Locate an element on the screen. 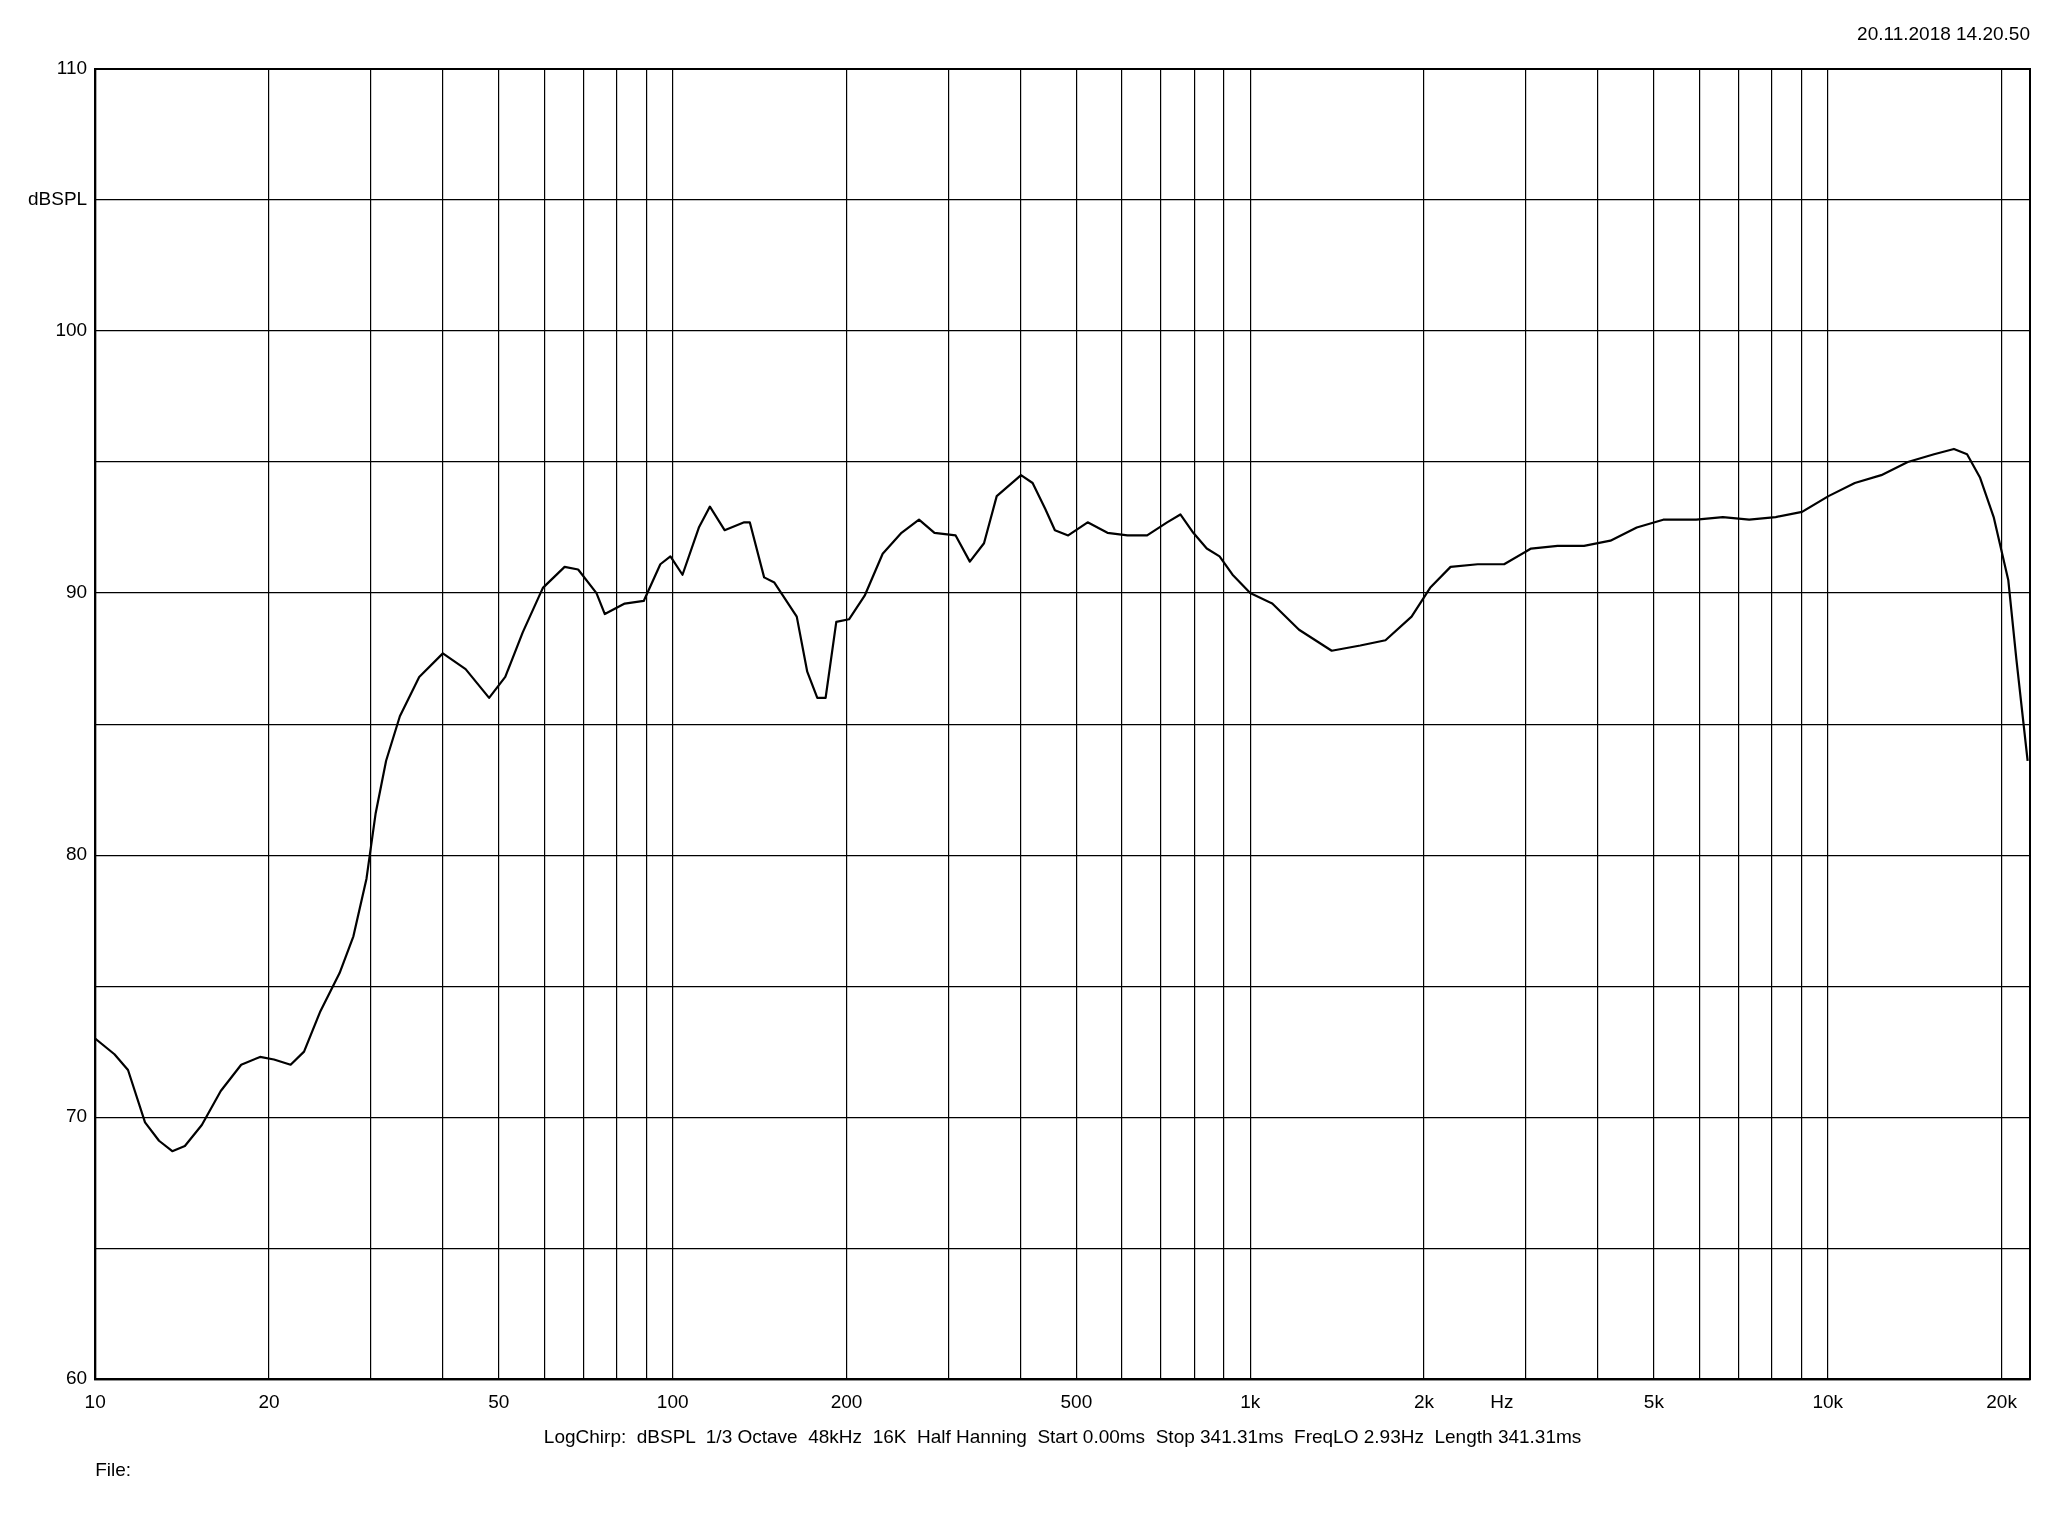 Image resolution: width=2048 pixels, height=1536 pixels. y-tick-label: 80 is located at coordinates (77, 854).